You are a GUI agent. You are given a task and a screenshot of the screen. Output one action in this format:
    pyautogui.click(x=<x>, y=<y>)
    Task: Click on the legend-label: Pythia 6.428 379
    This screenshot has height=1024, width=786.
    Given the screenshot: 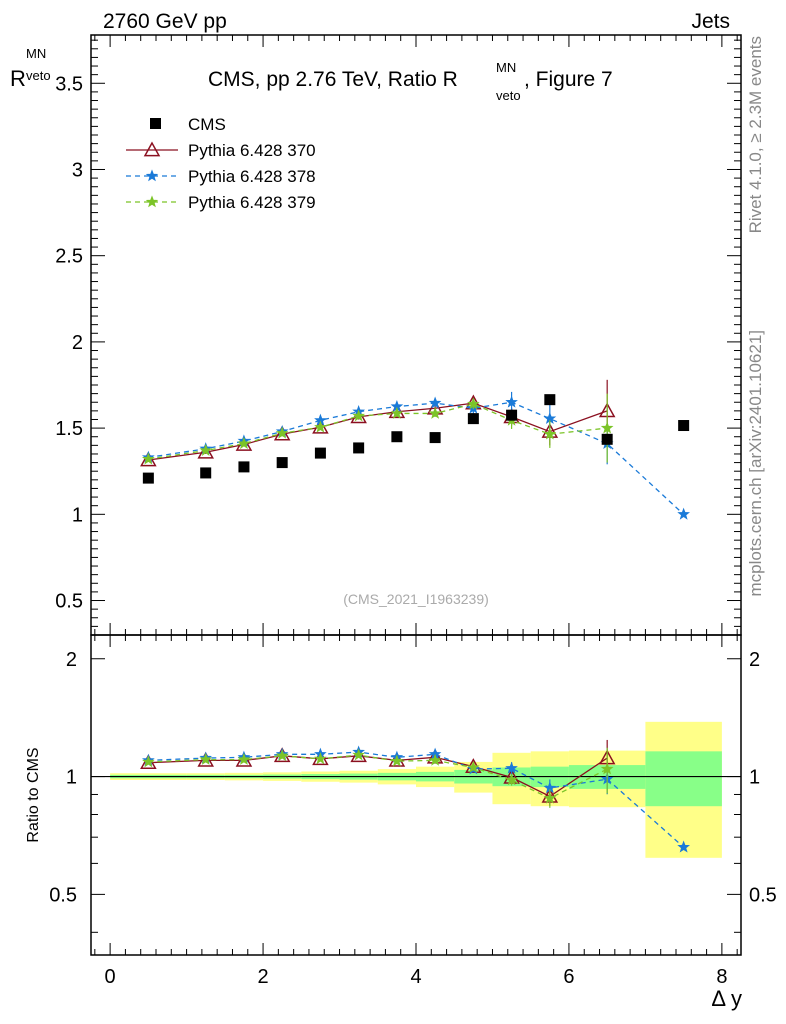 What is the action you would take?
    pyautogui.click(x=252, y=202)
    